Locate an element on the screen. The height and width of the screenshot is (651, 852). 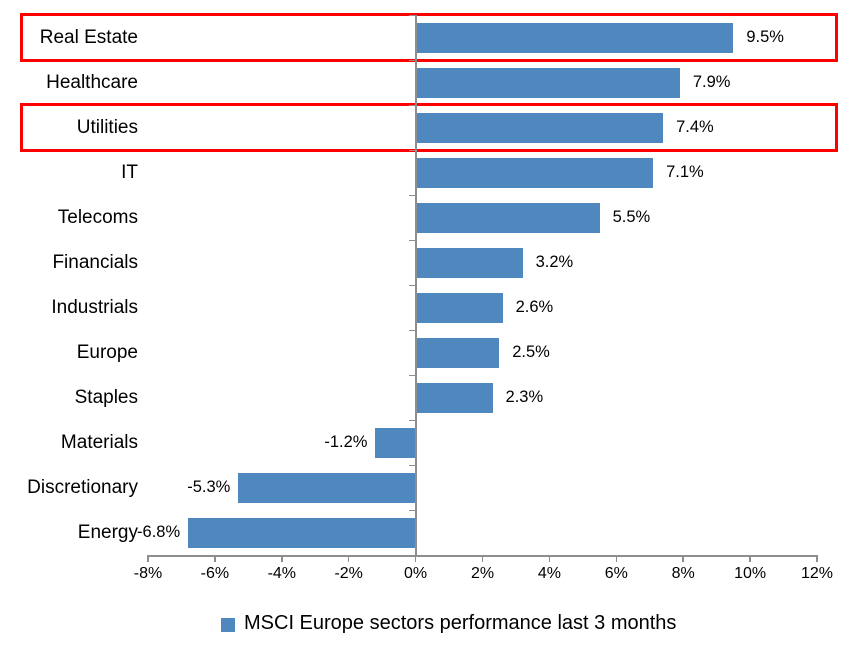
value-axis-tick-label: 0% is located at coordinates (416, 573).